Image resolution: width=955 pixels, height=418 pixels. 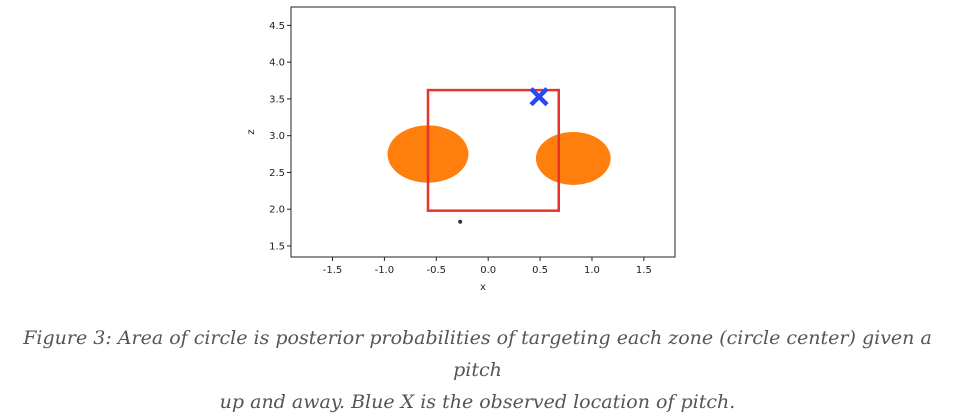 I want to click on y-tick-label: 1.5, so click(x=277, y=246).